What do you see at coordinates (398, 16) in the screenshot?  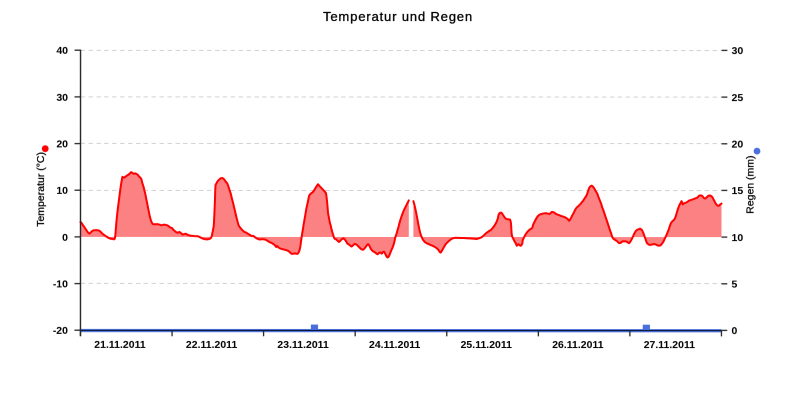 I see `svg-text: Temperatur und Regen` at bounding box center [398, 16].